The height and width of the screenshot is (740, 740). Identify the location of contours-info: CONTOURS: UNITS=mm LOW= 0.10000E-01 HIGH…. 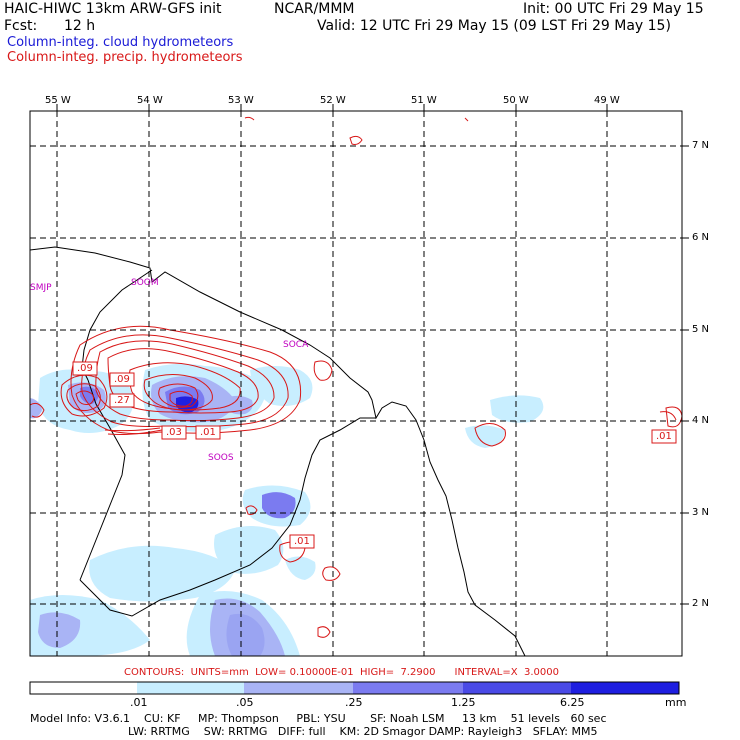
(341, 672).